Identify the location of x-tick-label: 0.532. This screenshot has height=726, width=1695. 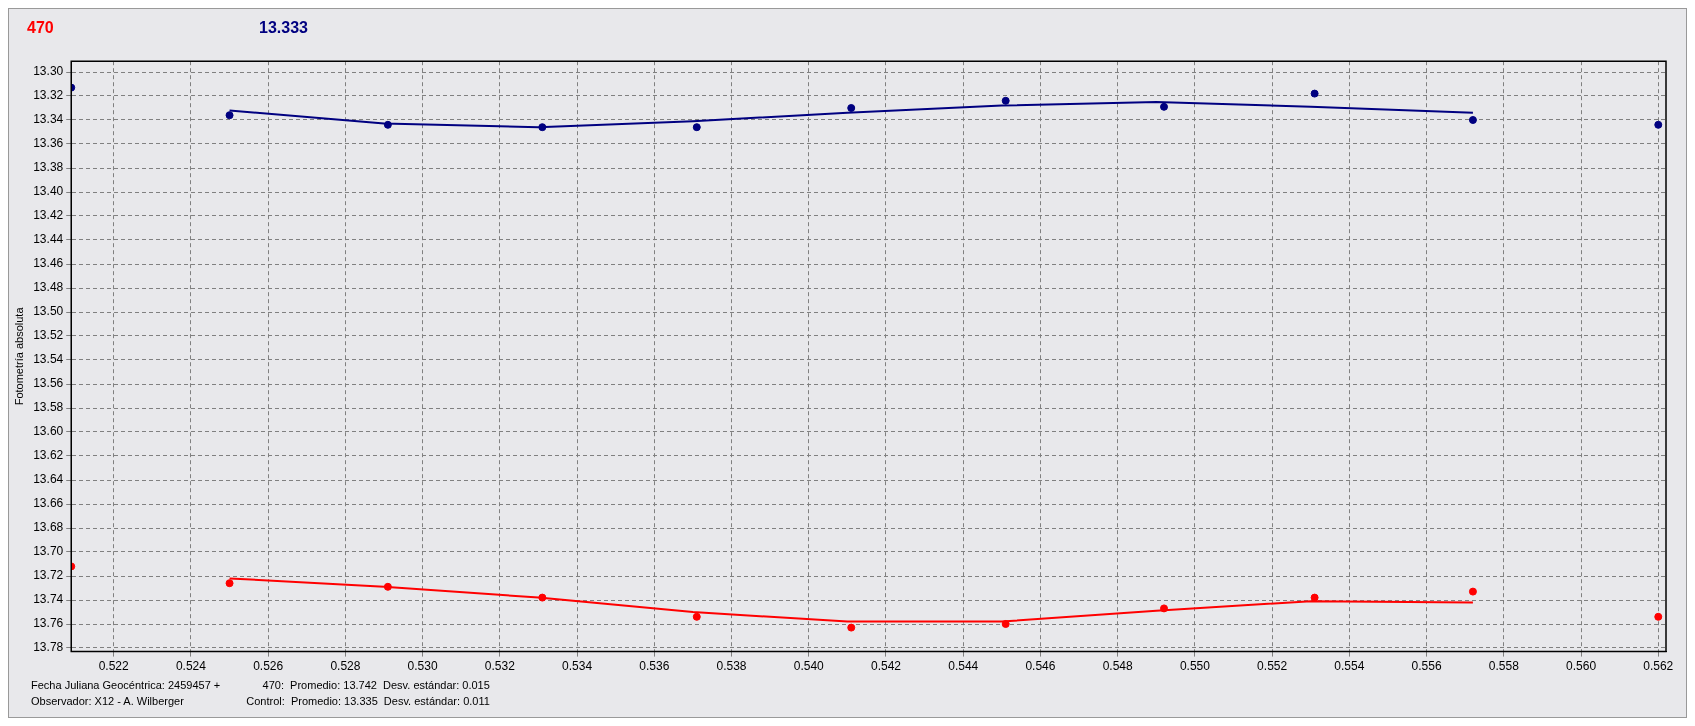
(500, 666).